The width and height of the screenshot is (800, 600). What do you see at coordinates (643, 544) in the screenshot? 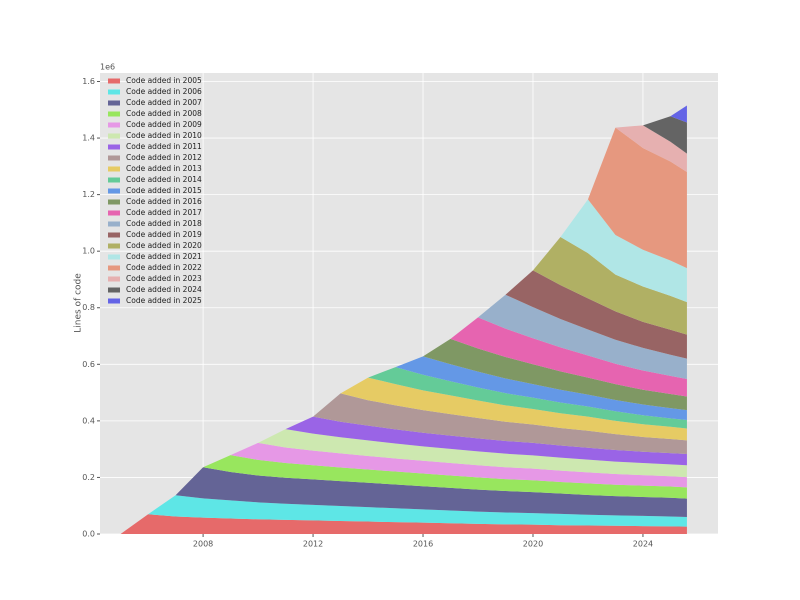
I see `x-tick-label: 2024` at bounding box center [643, 544].